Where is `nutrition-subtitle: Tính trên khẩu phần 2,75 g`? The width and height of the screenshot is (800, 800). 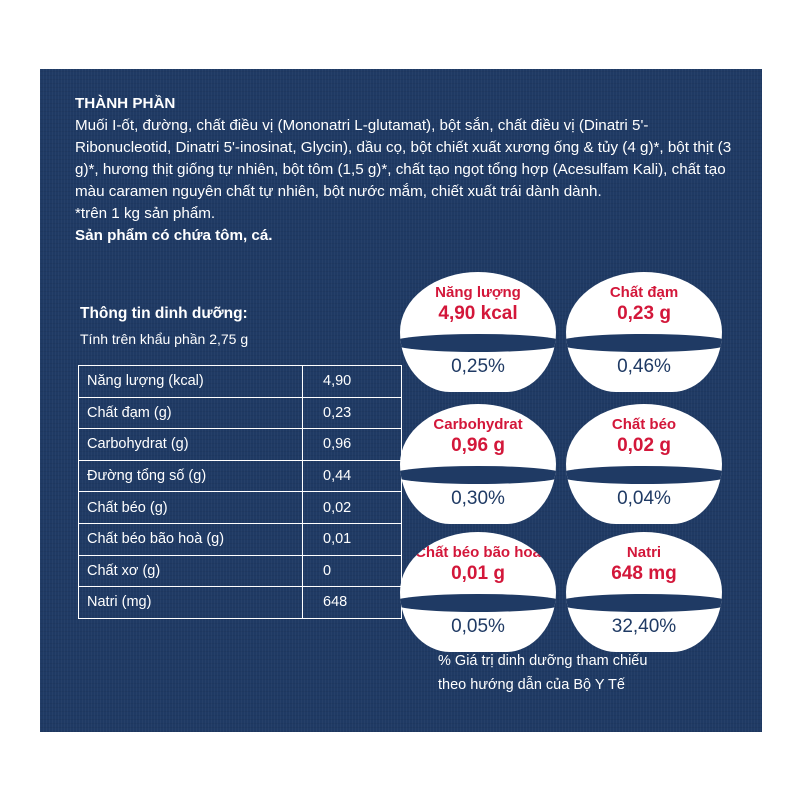 nutrition-subtitle: Tính trên khẩu phần 2,75 g is located at coordinates (164, 339).